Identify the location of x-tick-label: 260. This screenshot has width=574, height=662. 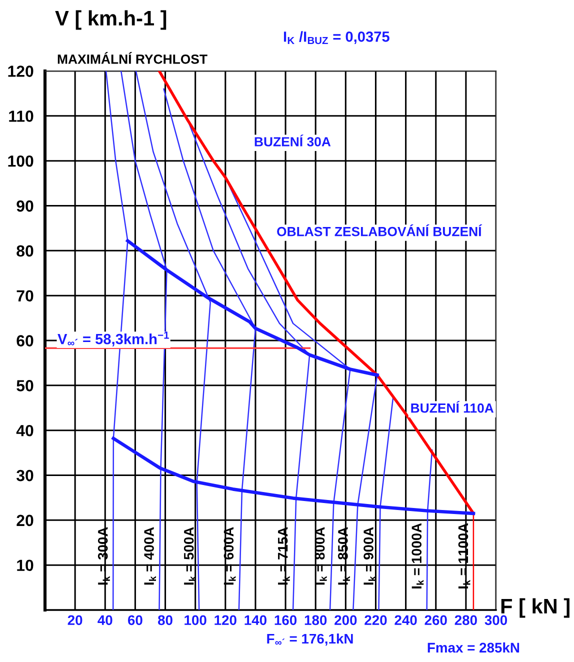
(435, 620).